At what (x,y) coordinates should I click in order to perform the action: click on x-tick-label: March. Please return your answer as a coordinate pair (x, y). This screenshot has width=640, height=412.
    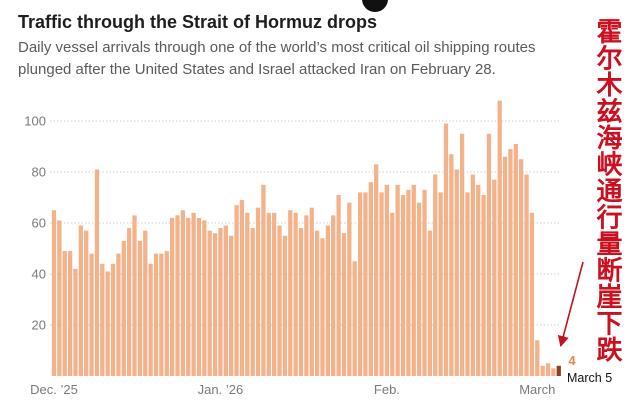
    Looking at the image, I should click on (537, 389).